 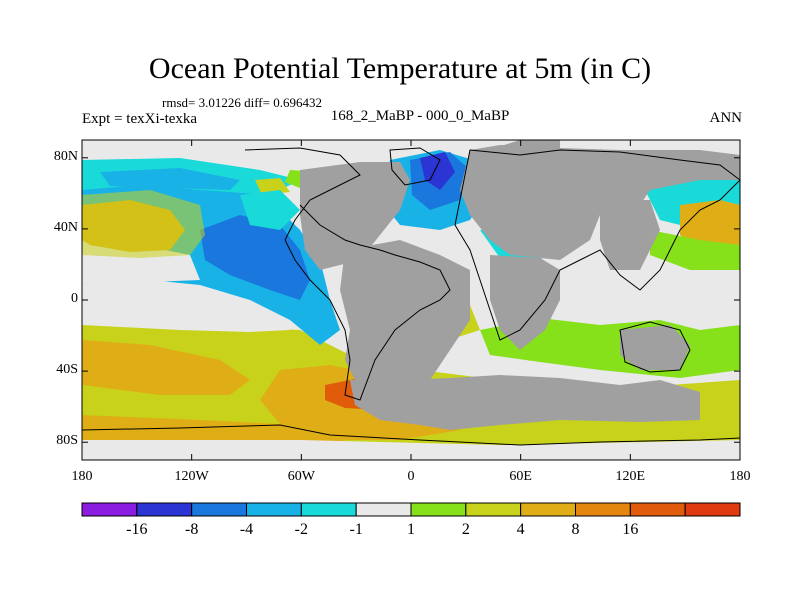 What do you see at coordinates (597, 245) in the screenshot?
I see `coastline-eurasia-africa` at bounding box center [597, 245].